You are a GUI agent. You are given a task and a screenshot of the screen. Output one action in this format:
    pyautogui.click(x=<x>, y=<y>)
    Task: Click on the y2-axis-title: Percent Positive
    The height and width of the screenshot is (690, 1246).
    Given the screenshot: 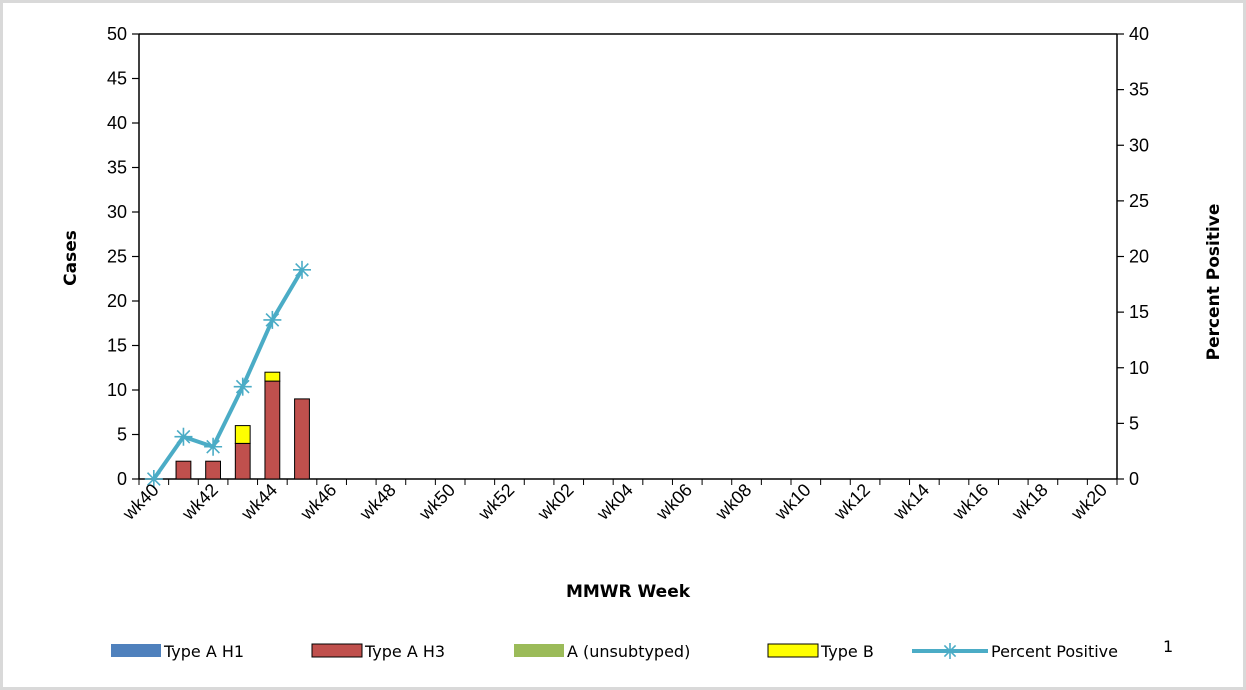 What is the action you would take?
    pyautogui.click(x=1214, y=282)
    